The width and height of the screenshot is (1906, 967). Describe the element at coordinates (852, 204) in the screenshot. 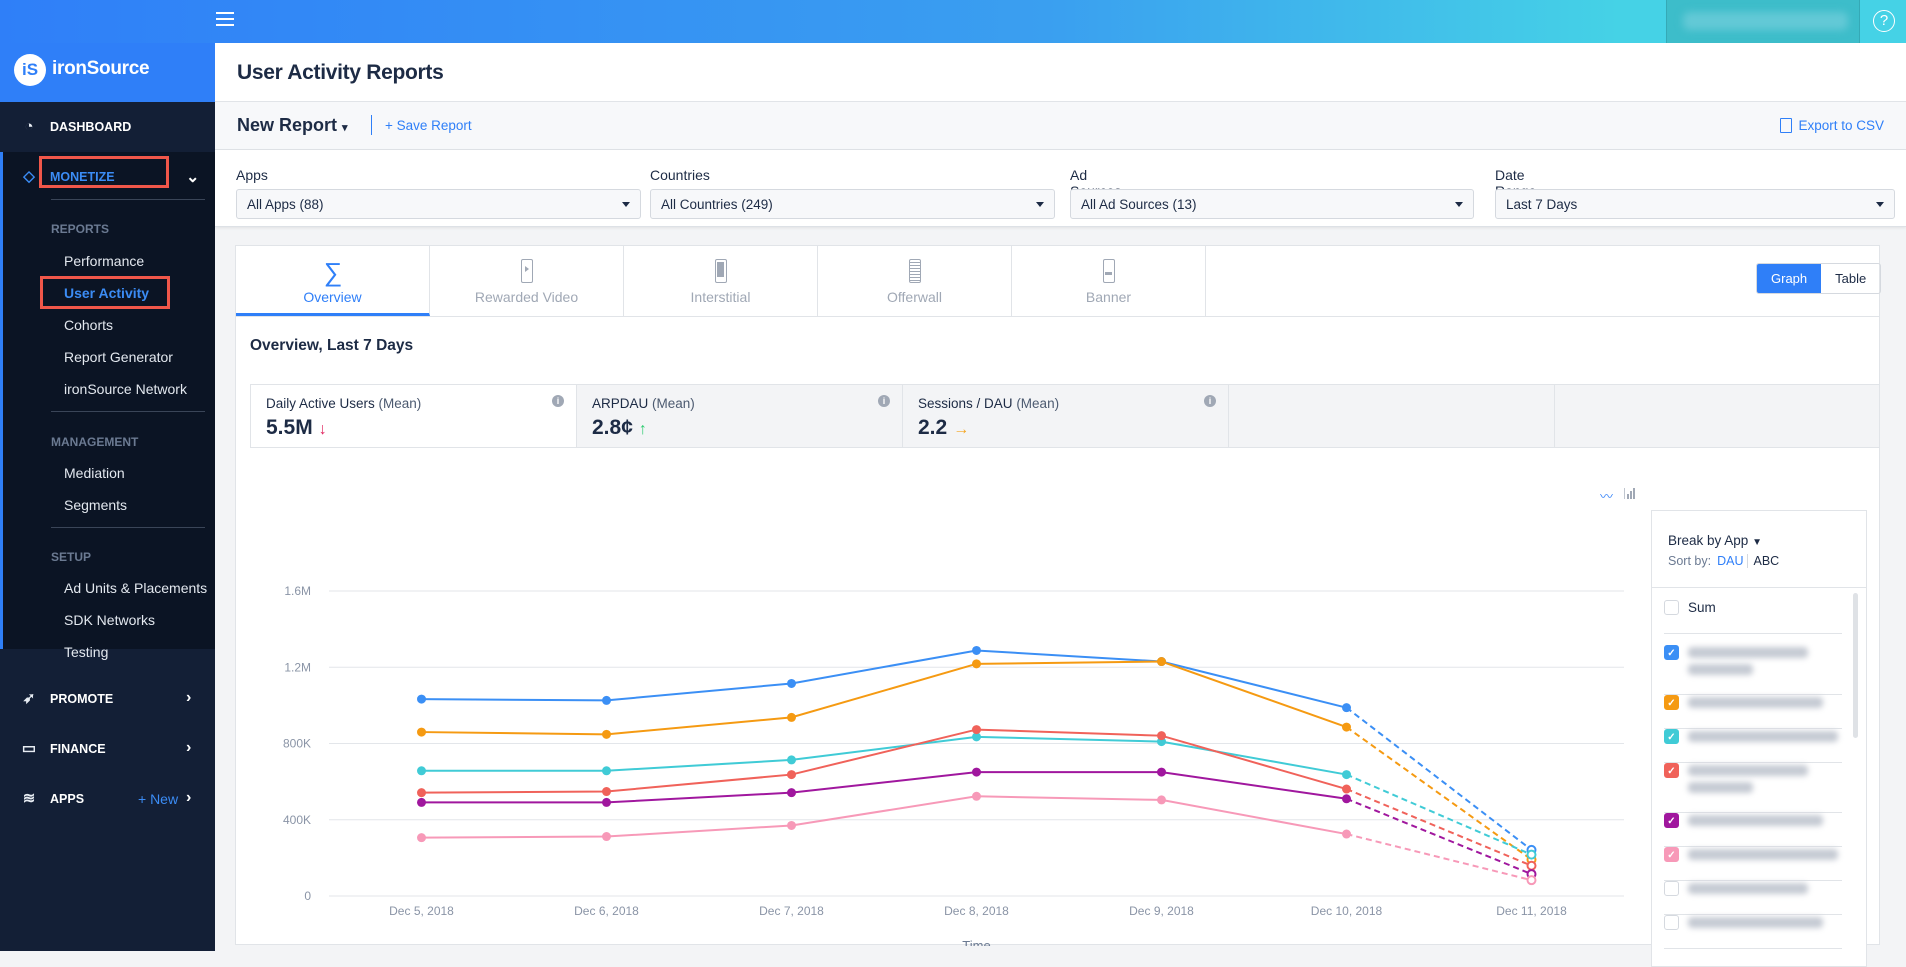

I see `countries-select: All Countries (249)` at that location.